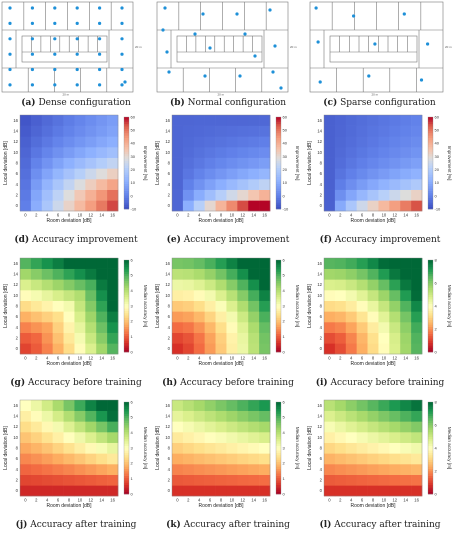  What do you see at coordinates (167, 437) in the screenshot?
I see `y-tick-label: 10` at bounding box center [167, 437].